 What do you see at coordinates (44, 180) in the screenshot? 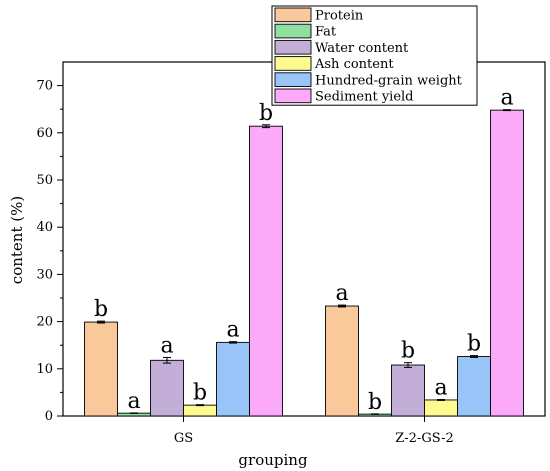
I see `y-tick-label: 50` at bounding box center [44, 180].